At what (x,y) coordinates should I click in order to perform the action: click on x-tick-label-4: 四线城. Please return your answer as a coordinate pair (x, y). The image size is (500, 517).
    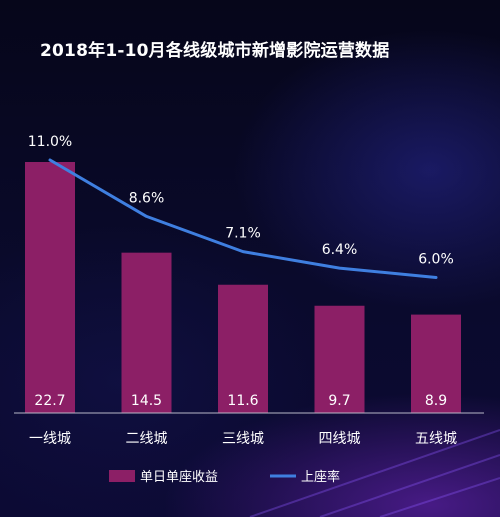
    Looking at the image, I should click on (340, 439).